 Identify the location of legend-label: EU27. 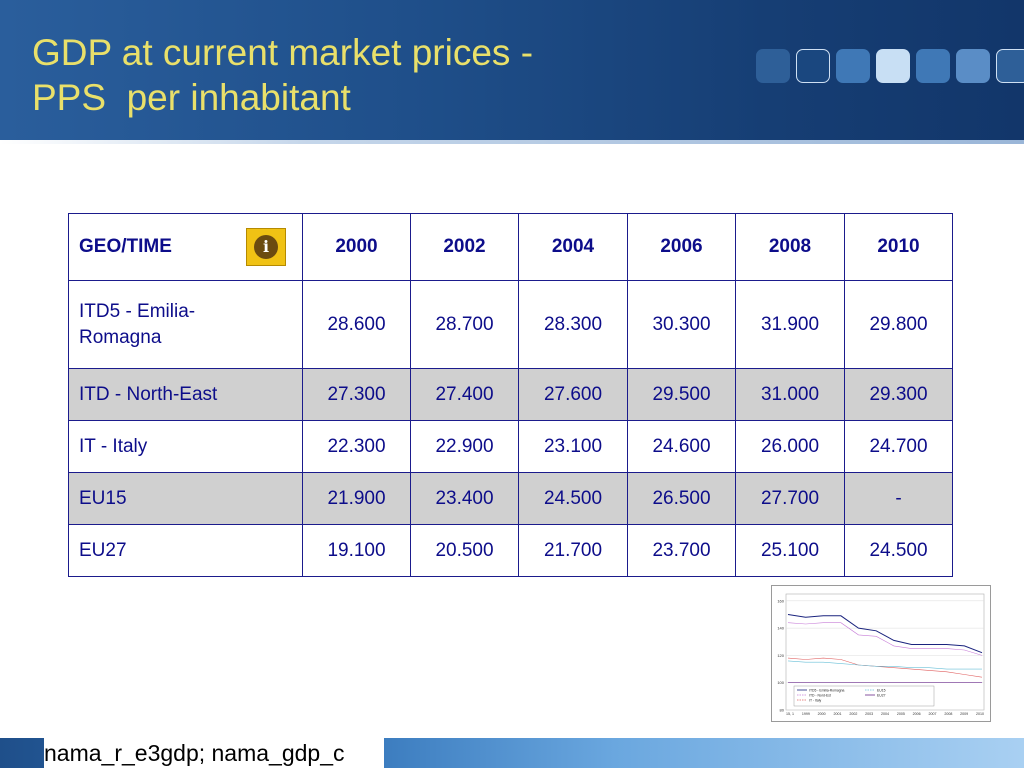
(881, 695).